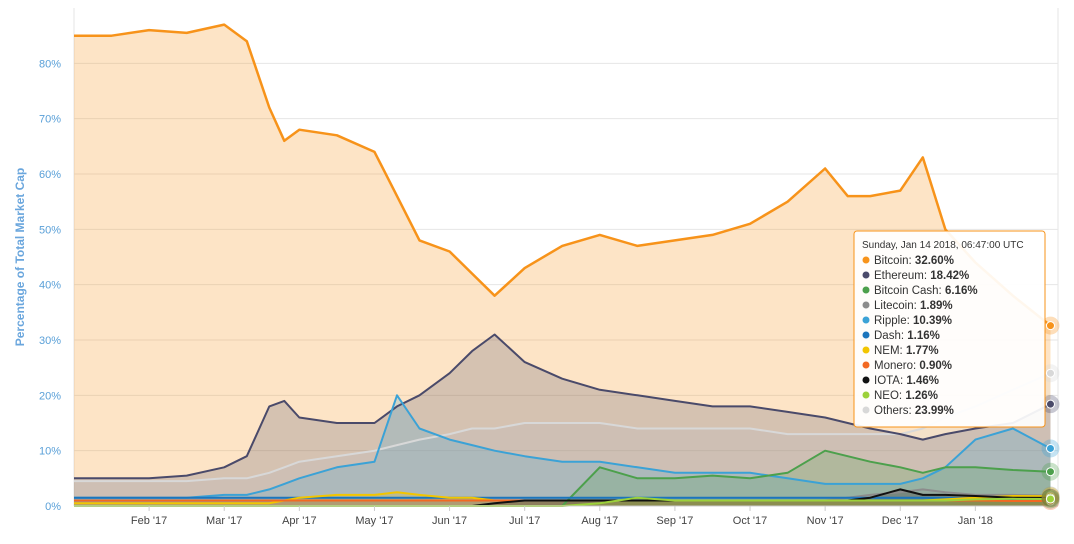 This screenshot has width=1074, height=544. What do you see at coordinates (1050, 448) in the screenshot?
I see `marker-ripple` at bounding box center [1050, 448].